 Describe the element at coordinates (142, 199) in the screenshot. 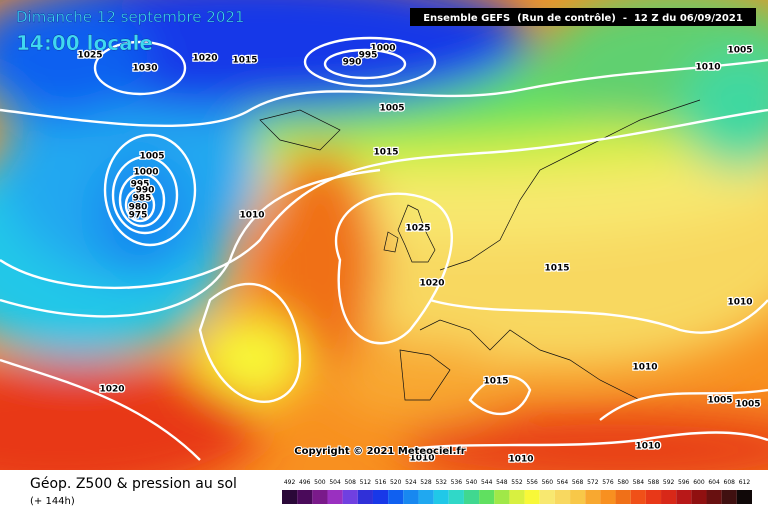

I see `isobar-label: 985` at that location.